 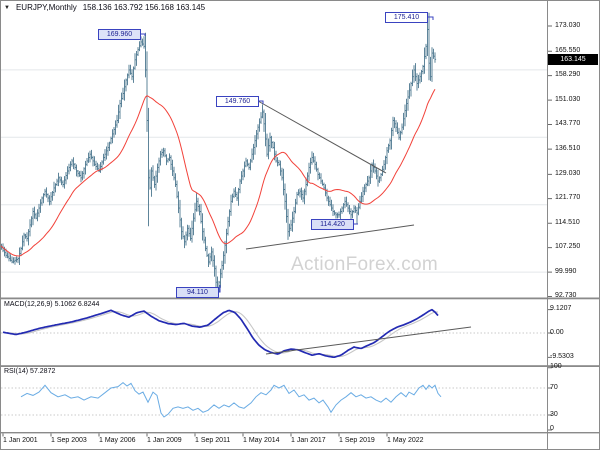 I want to click on time-axis-label: 1 Jan 2009, so click(x=164, y=440).